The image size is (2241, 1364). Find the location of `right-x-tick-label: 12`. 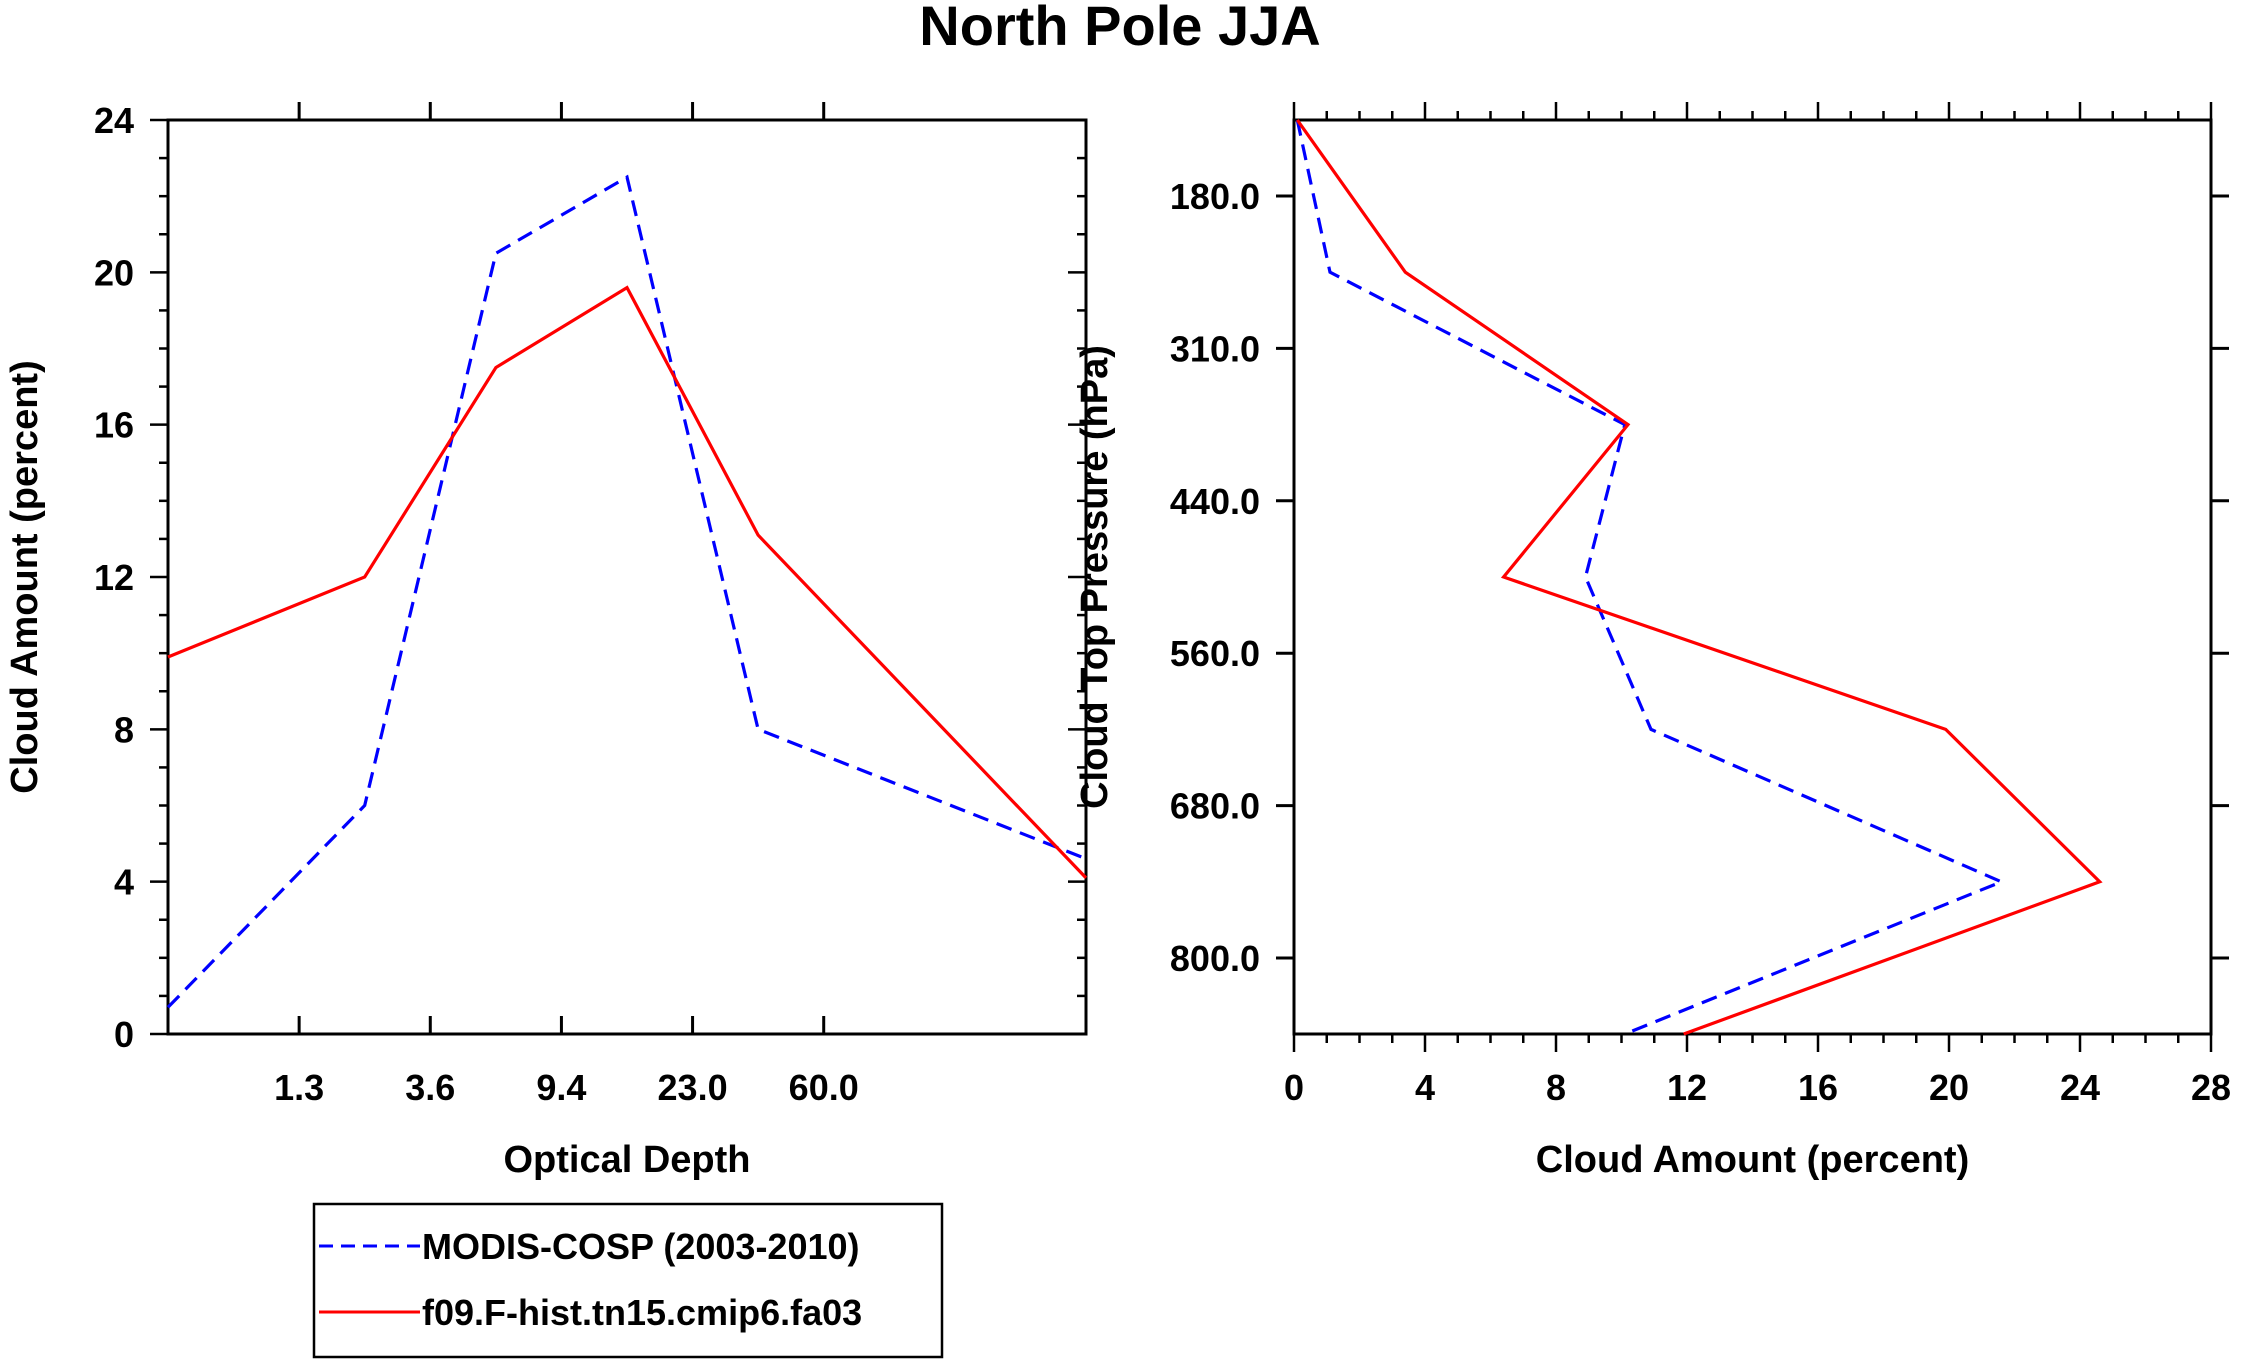

right-x-tick-label: 12 is located at coordinates (1687, 1087).